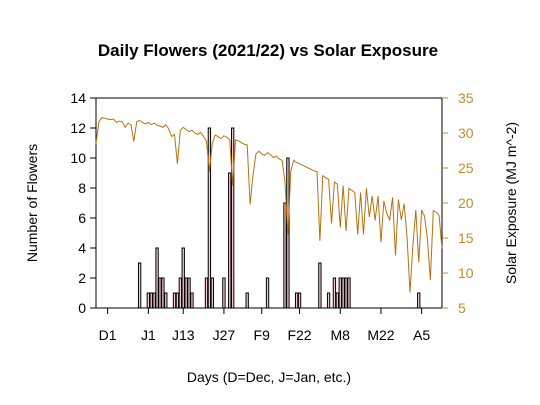  What do you see at coordinates (466, 203) in the screenshot?
I see `y-right-tick-label: 20` at bounding box center [466, 203].